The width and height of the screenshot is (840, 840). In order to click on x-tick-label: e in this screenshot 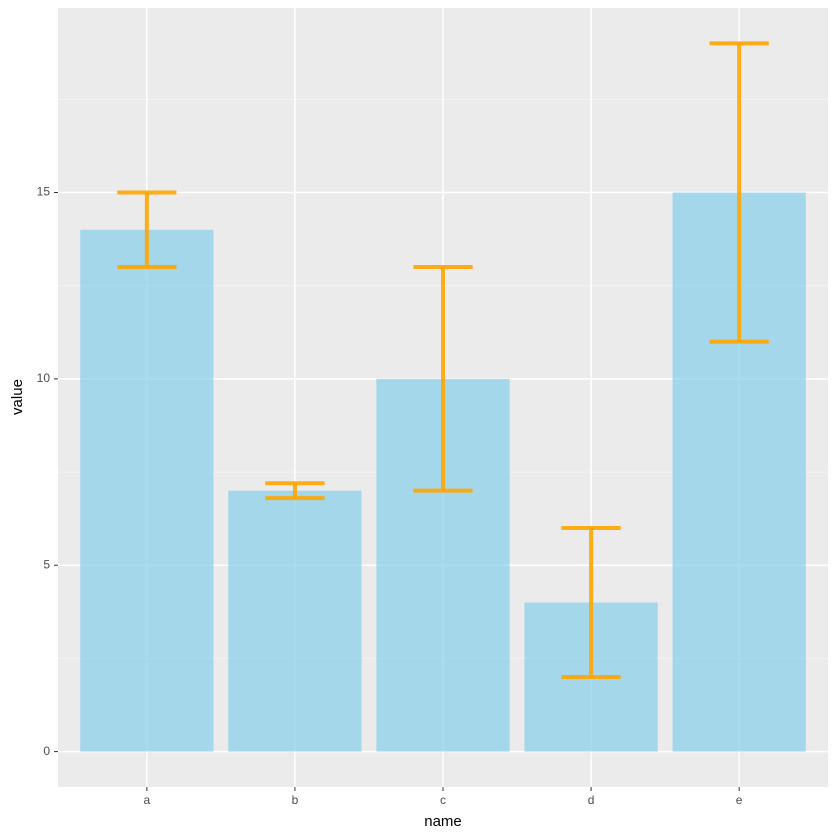, I will do `click(739, 800)`.